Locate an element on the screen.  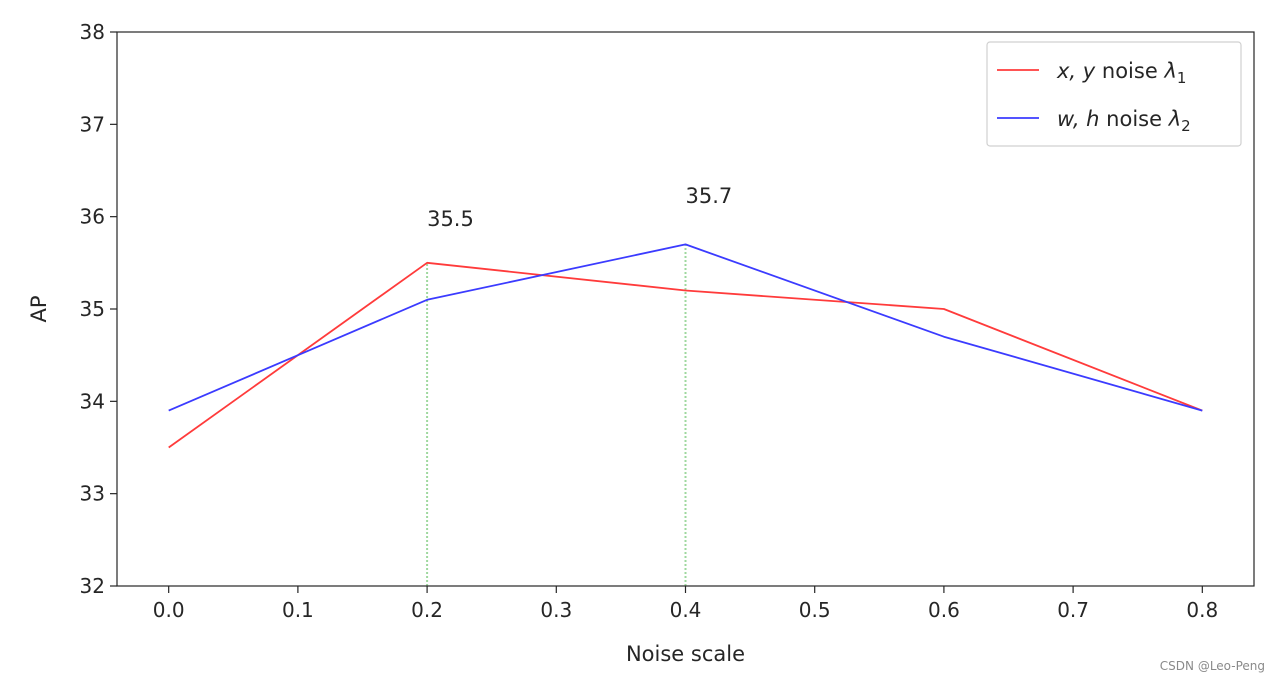
x-tick-label: 0.7 is located at coordinates (1073, 610).